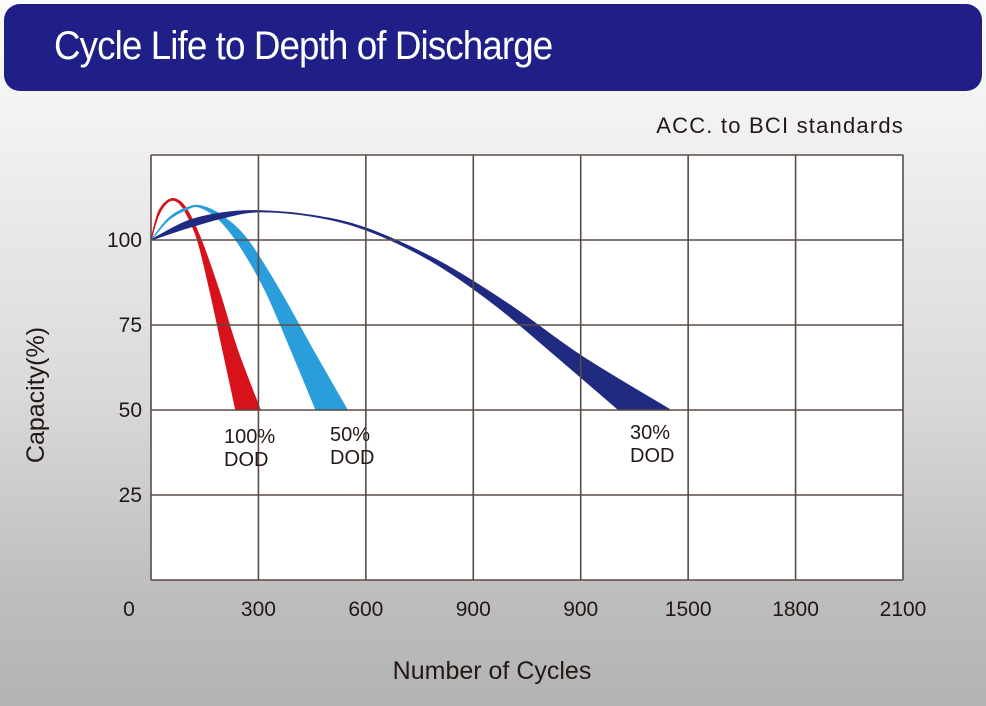 The height and width of the screenshot is (706, 986). I want to click on y-tick-label: 50, so click(130, 410).